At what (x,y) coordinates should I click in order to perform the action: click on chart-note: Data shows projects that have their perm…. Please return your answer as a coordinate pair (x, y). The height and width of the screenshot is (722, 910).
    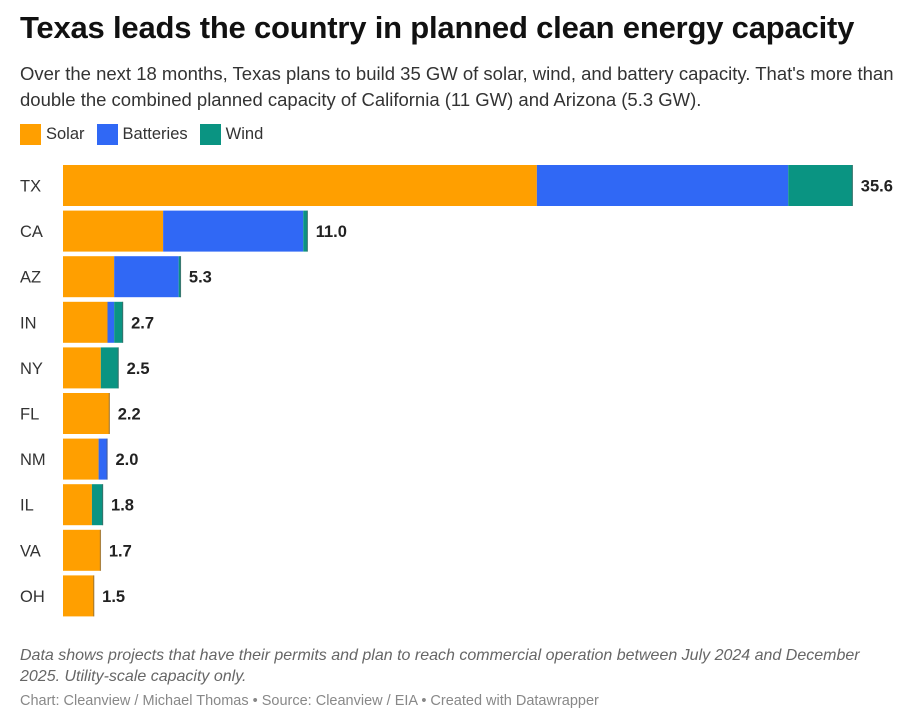
    Looking at the image, I should click on (440, 666).